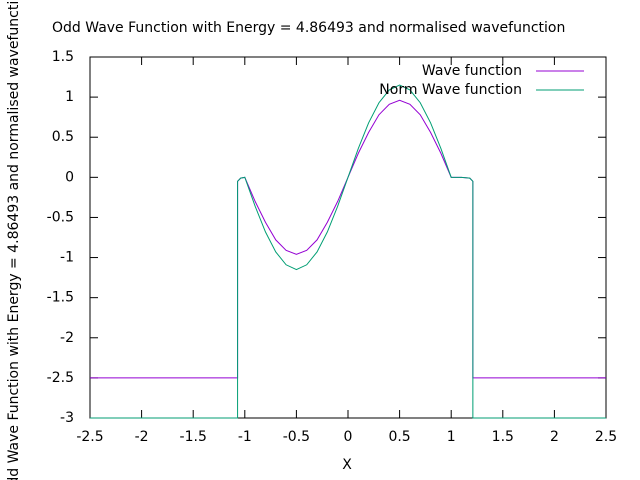 This screenshot has width=640, height=480. What do you see at coordinates (67, 338) in the screenshot?
I see `y-tick-label: -2` at bounding box center [67, 338].